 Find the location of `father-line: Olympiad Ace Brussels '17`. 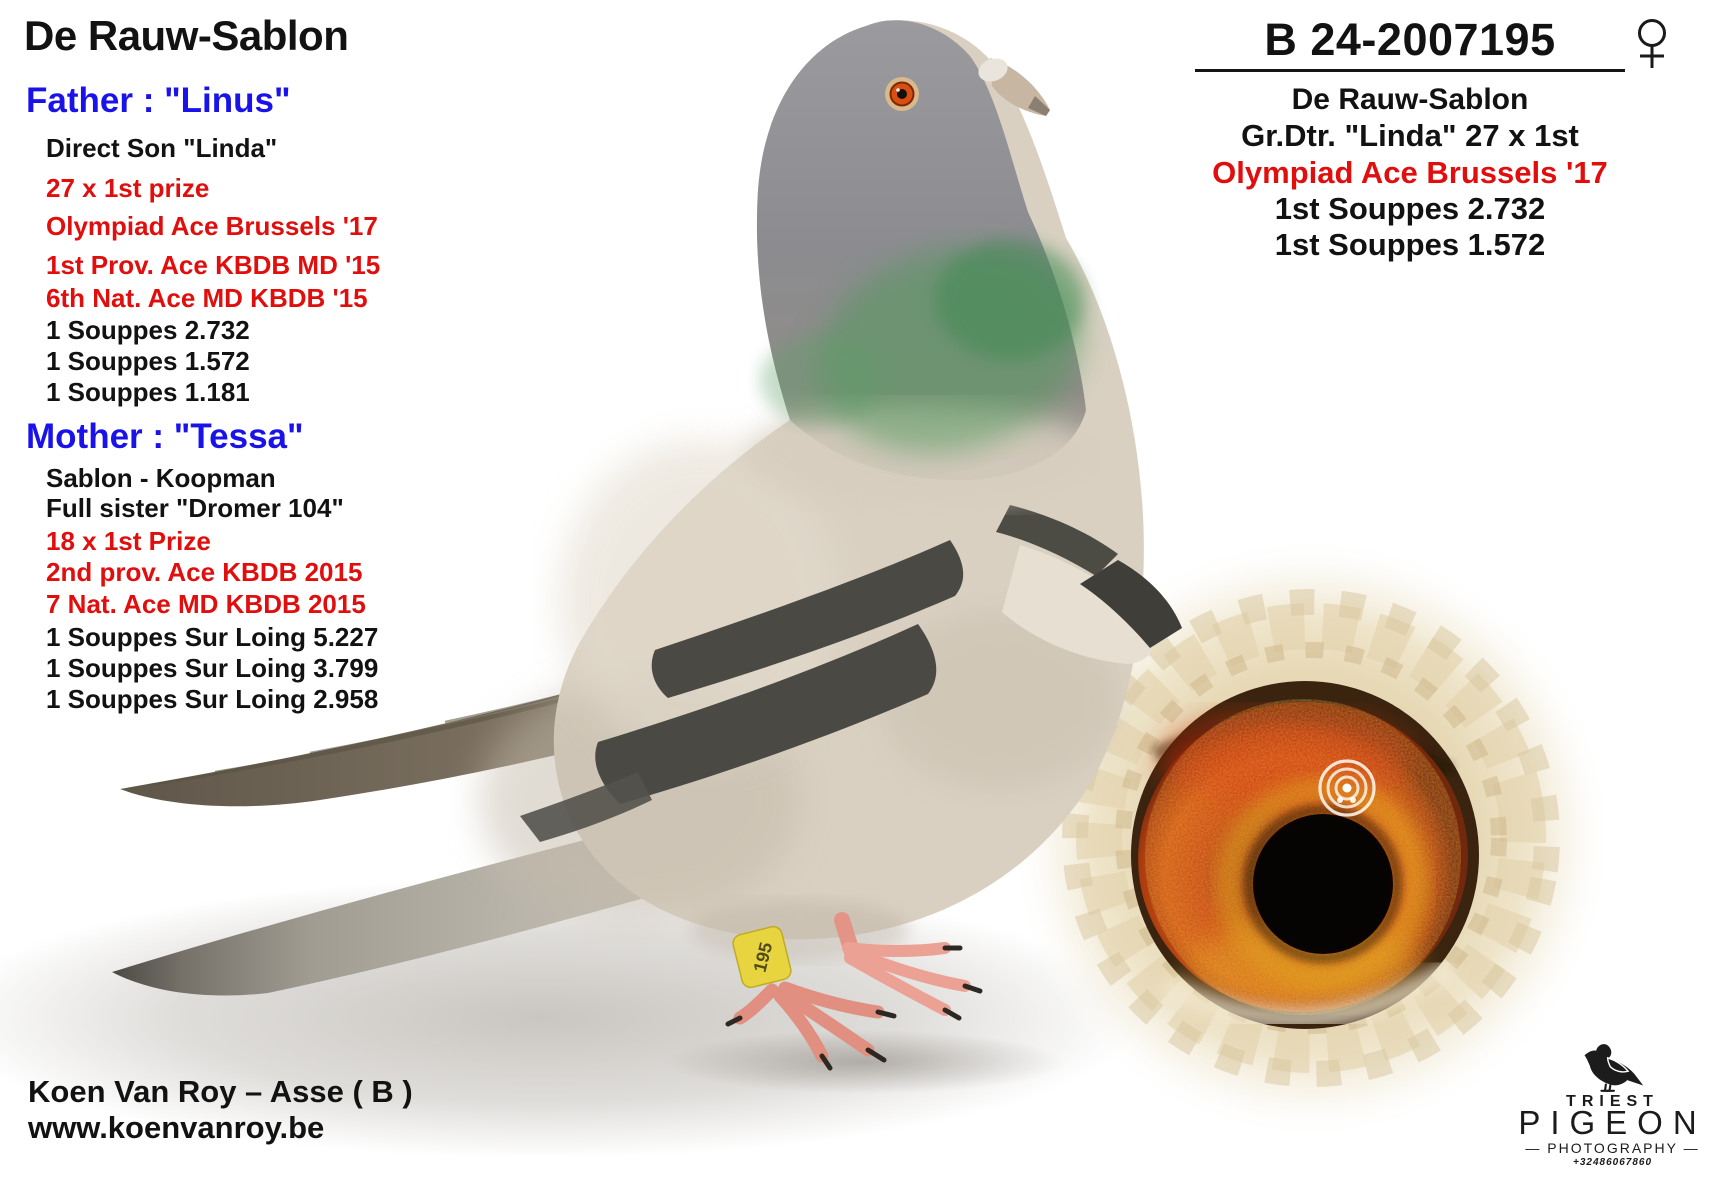

father-line: Olympiad Ace Brussels '17 is located at coordinates (212, 226).